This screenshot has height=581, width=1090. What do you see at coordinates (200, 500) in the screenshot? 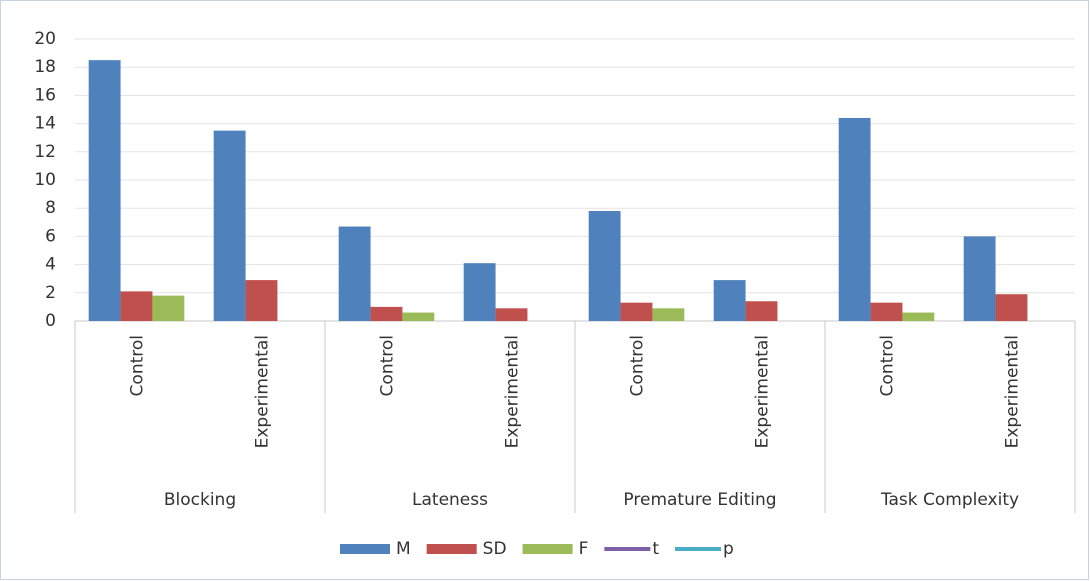
I see `group-label: Blocking` at bounding box center [200, 500].